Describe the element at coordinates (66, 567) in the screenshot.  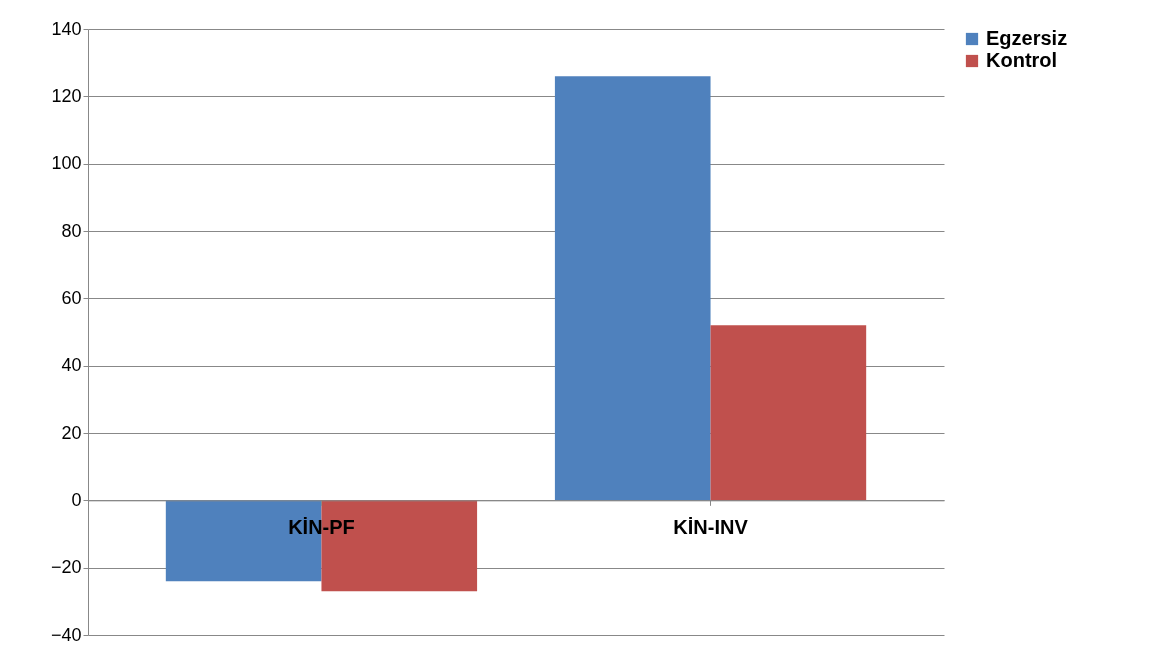
I see `y-tick-label: −20` at that location.